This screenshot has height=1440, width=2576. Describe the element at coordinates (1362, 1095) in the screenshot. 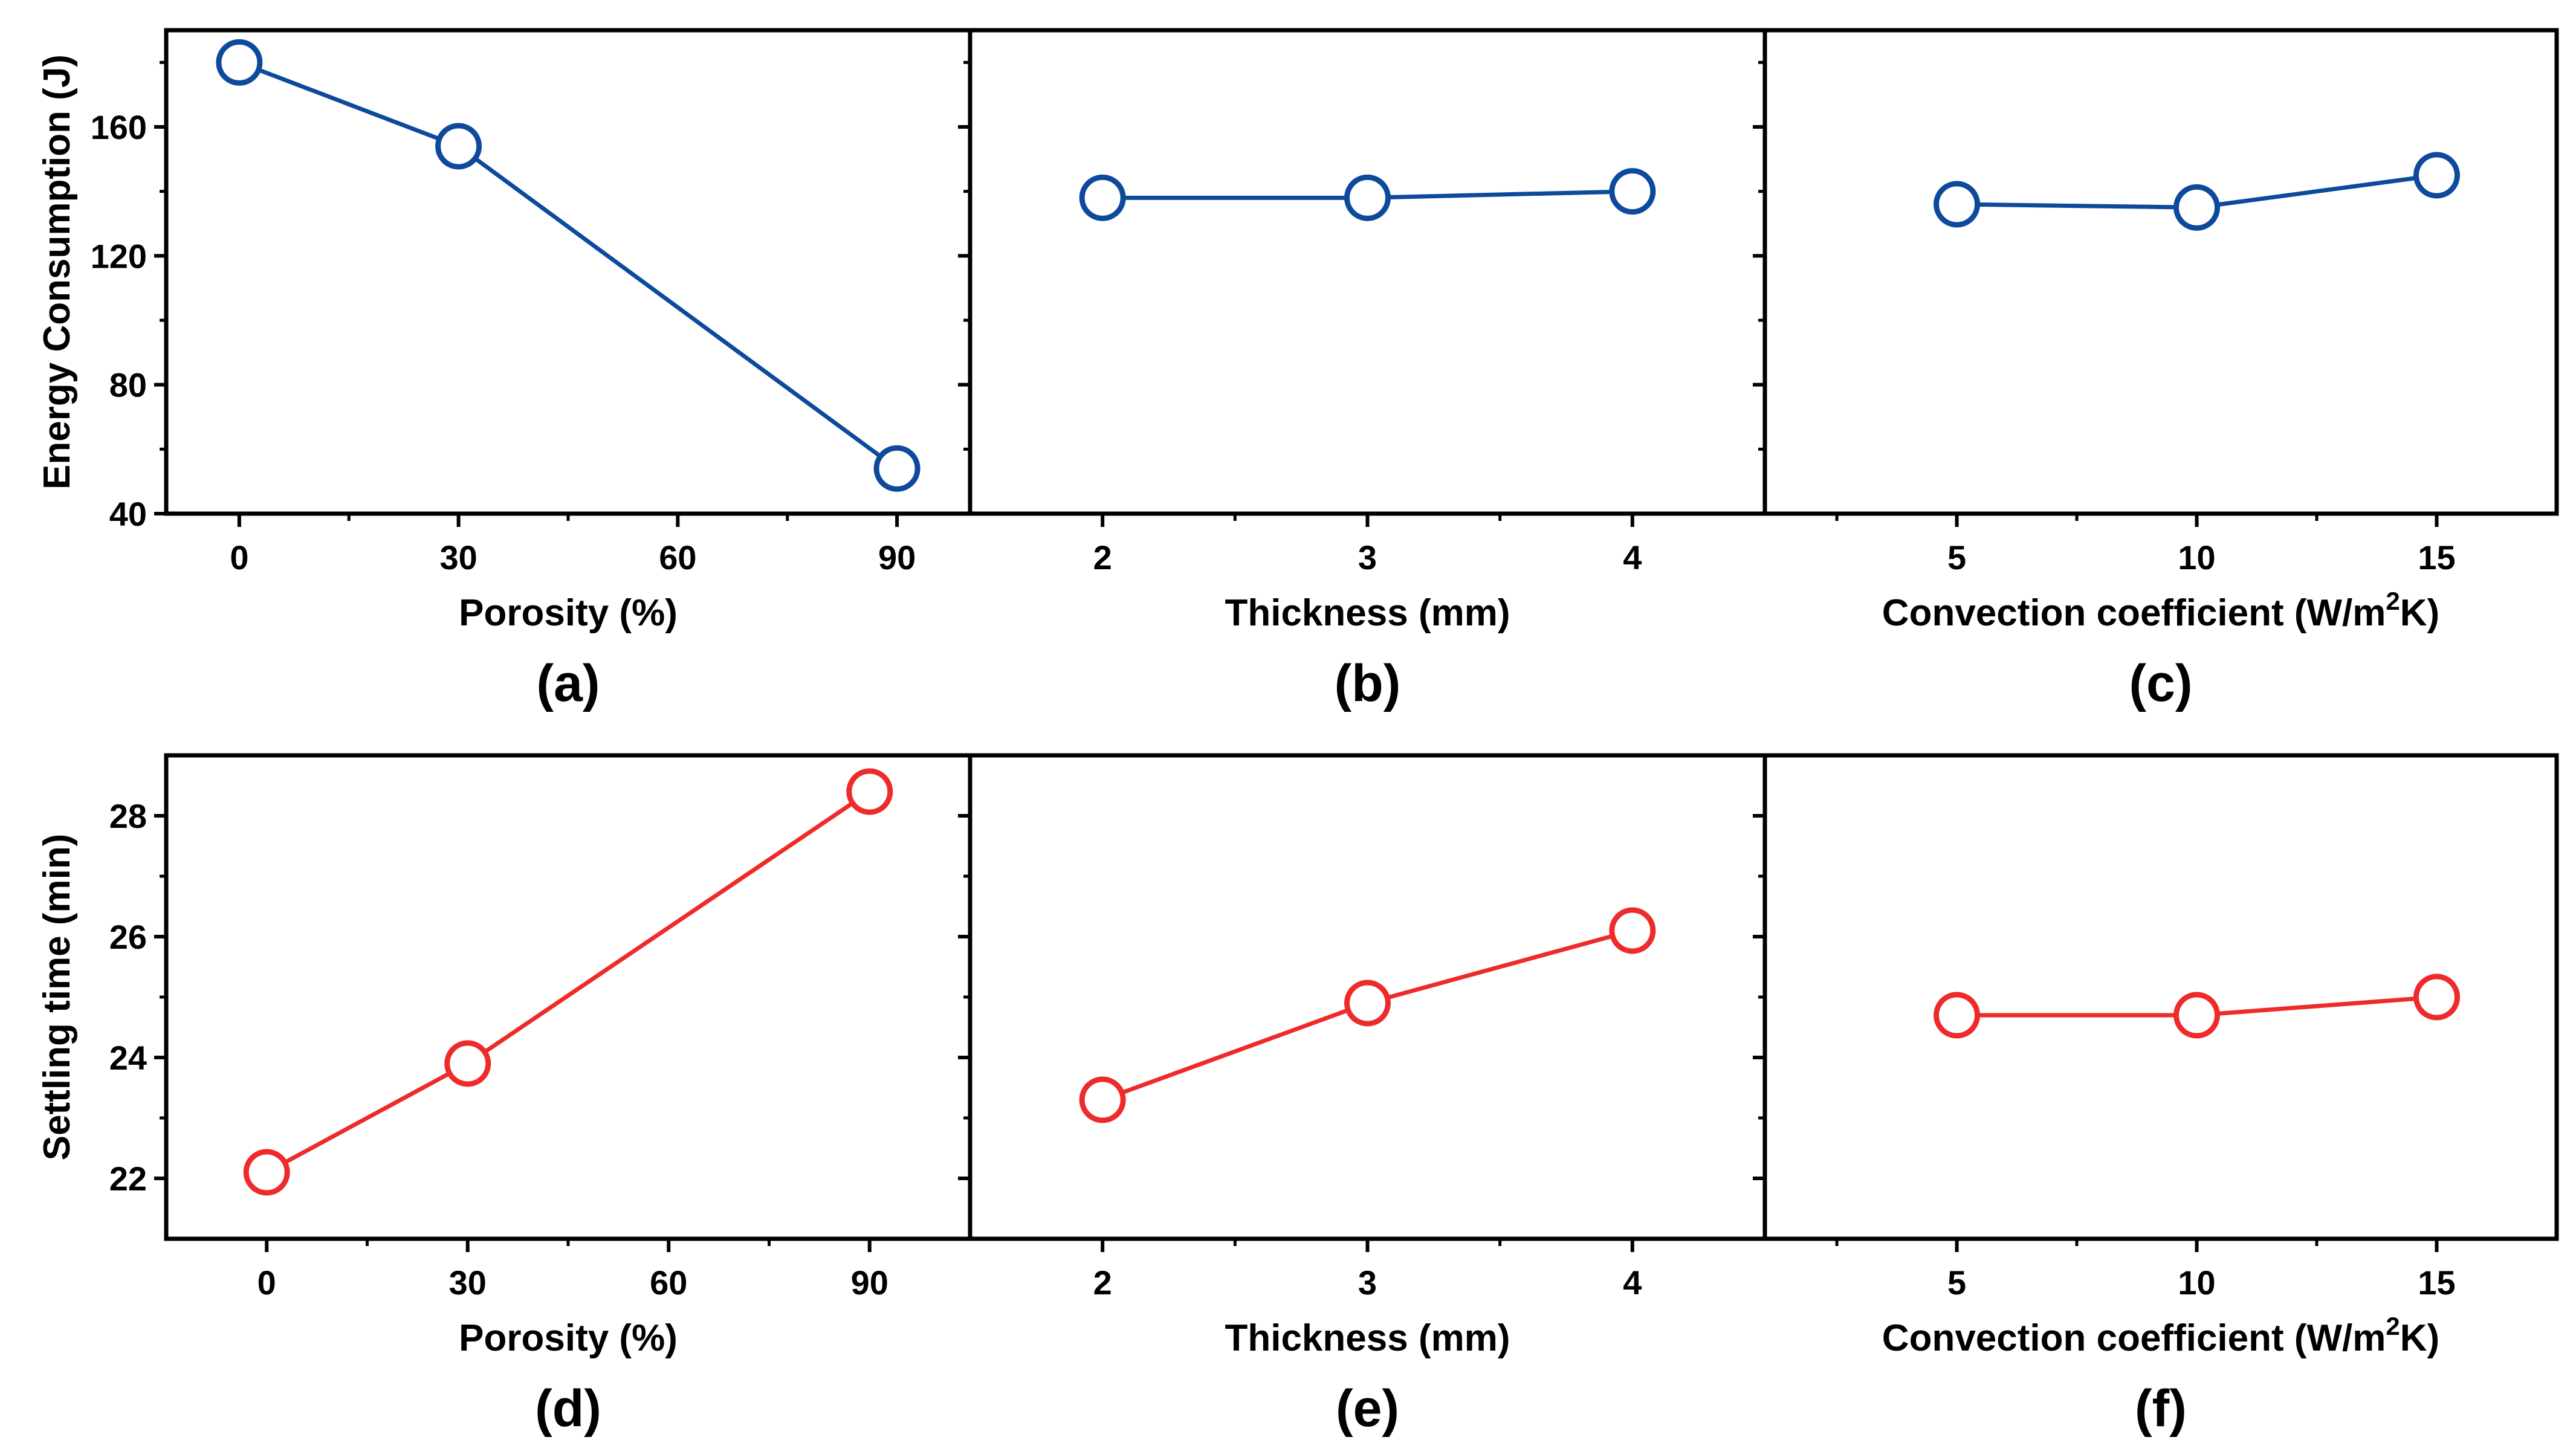

I see `panel-e: 2 3 4 Thickness (mm) (e)` at that location.